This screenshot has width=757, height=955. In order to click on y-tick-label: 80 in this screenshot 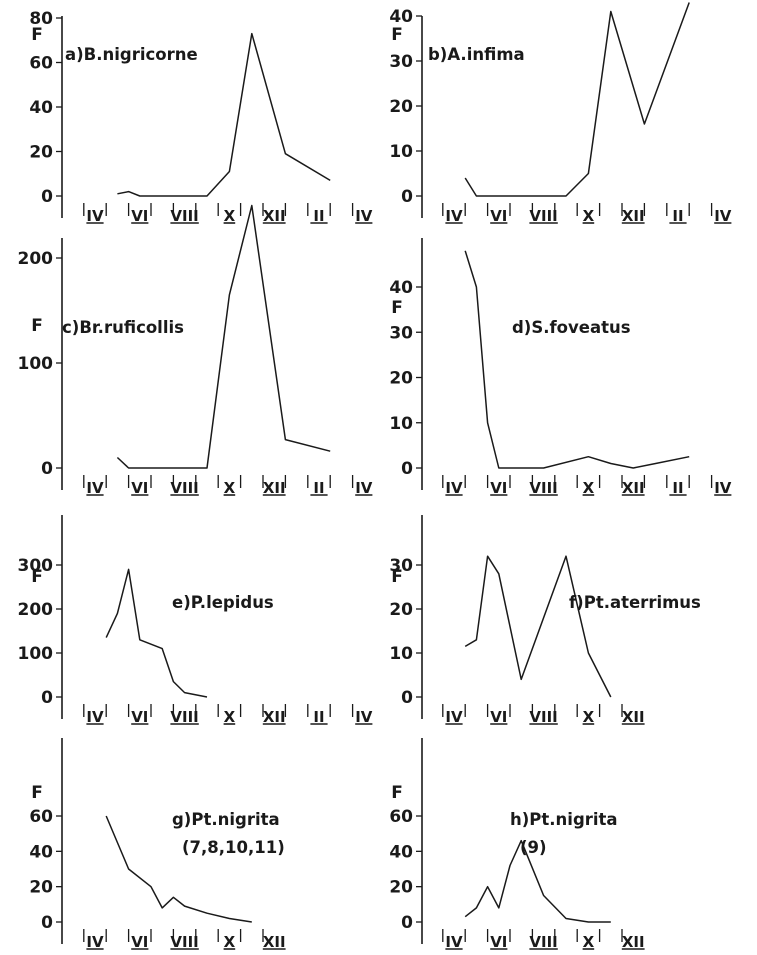, I will do `click(41, 19)`.